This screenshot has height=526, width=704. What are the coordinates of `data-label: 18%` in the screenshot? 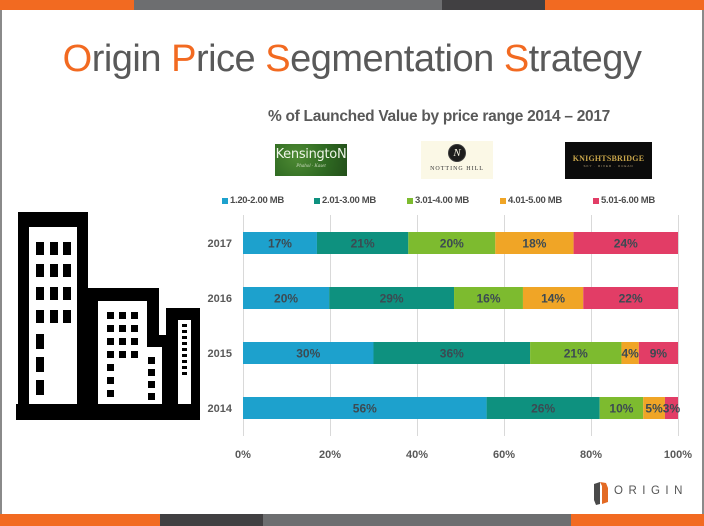 It's located at (534, 244).